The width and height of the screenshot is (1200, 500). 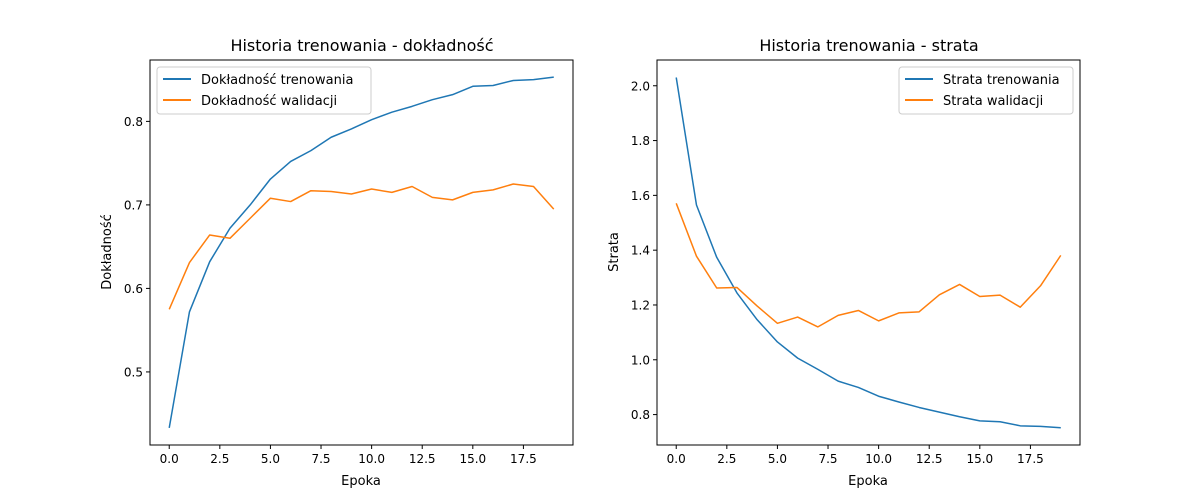 I want to click on accuracy-x-ticks: 0.0 2.5 5.0 7.5 10.0 12.5 15.0 17.5, so click(x=348, y=455).